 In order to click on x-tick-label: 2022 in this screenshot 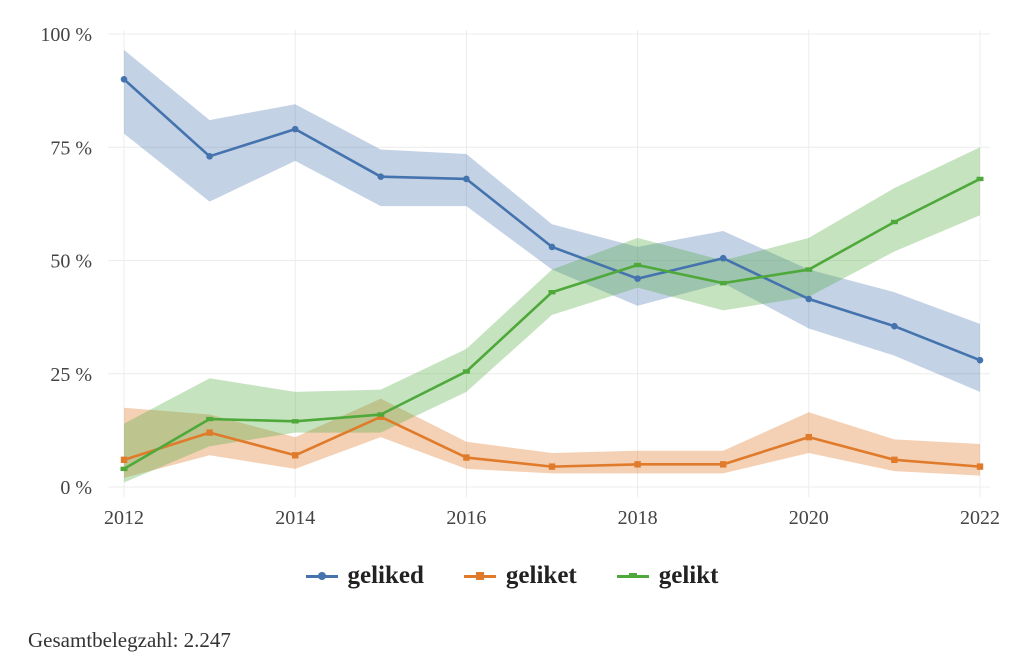, I will do `click(980, 518)`.